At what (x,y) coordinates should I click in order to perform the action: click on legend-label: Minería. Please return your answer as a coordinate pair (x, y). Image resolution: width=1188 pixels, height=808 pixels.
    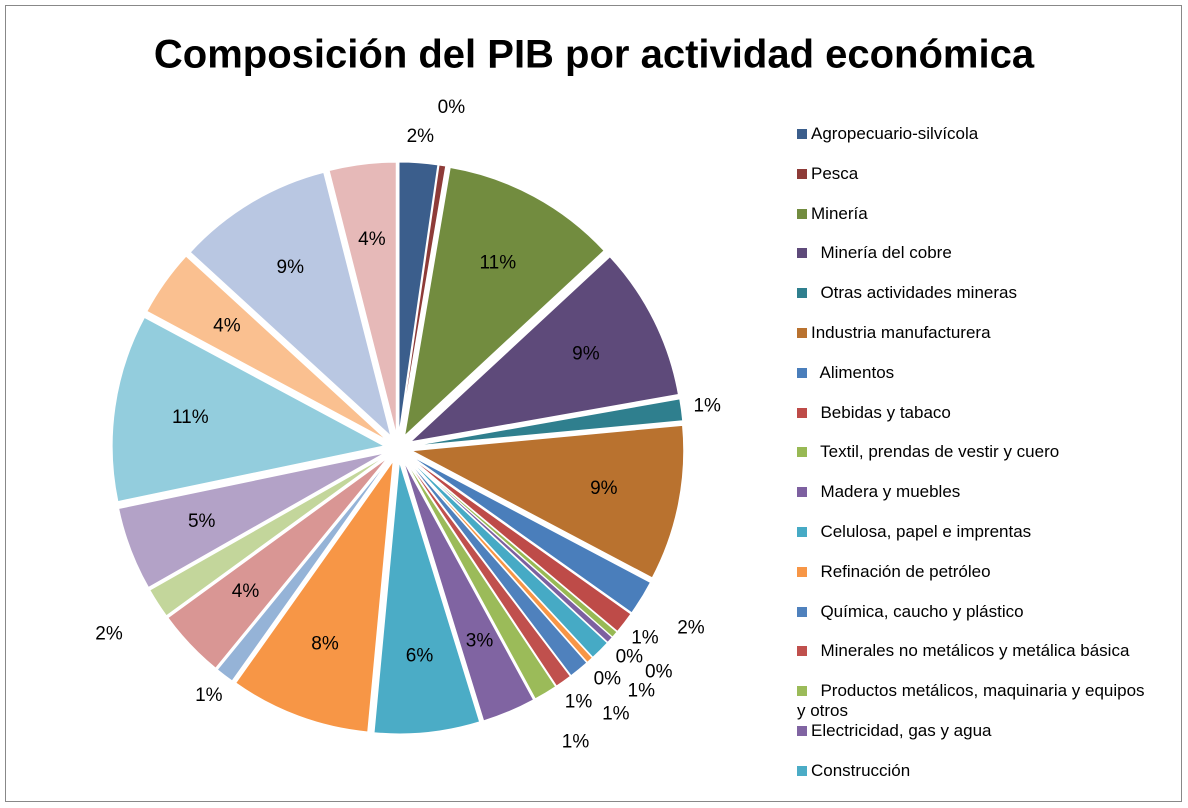
    Looking at the image, I should click on (839, 213).